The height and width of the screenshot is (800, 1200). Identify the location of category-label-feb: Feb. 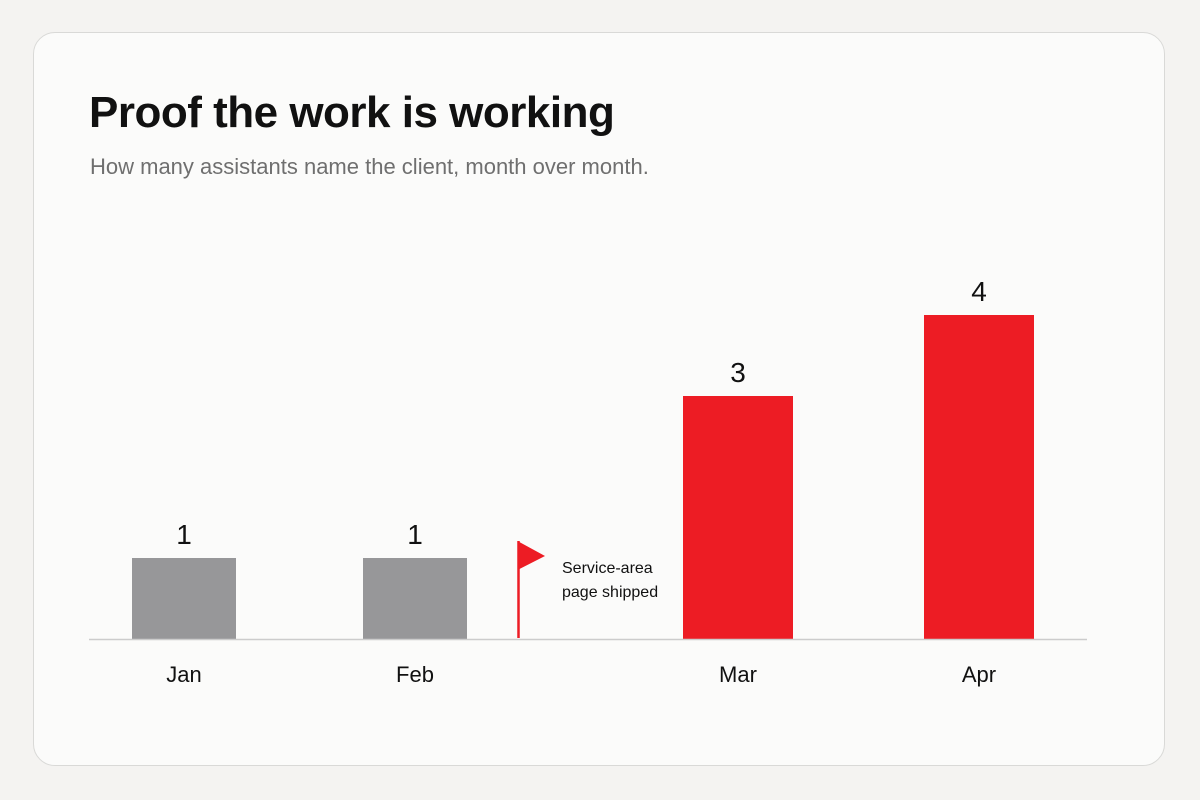
(415, 674).